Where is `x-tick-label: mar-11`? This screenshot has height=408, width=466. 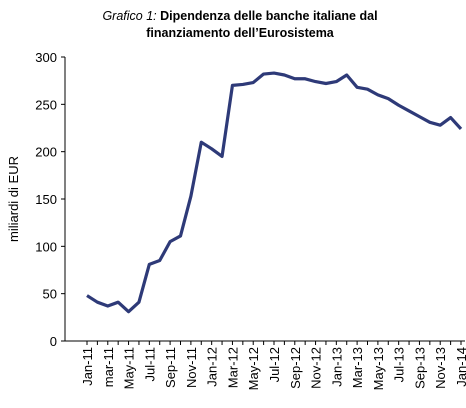 x-tick-label: mar-11 is located at coordinates (108, 367).